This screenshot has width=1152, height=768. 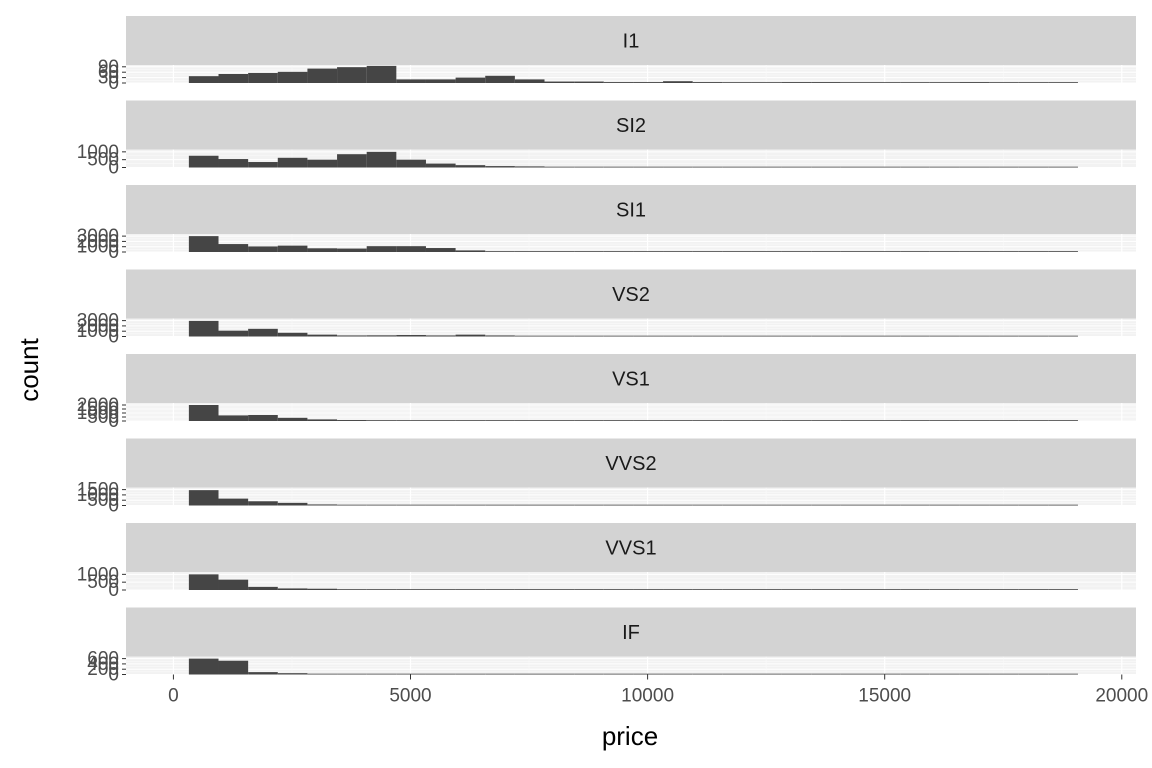 I want to click on facet-strip-label: VVS2, so click(x=630, y=464).